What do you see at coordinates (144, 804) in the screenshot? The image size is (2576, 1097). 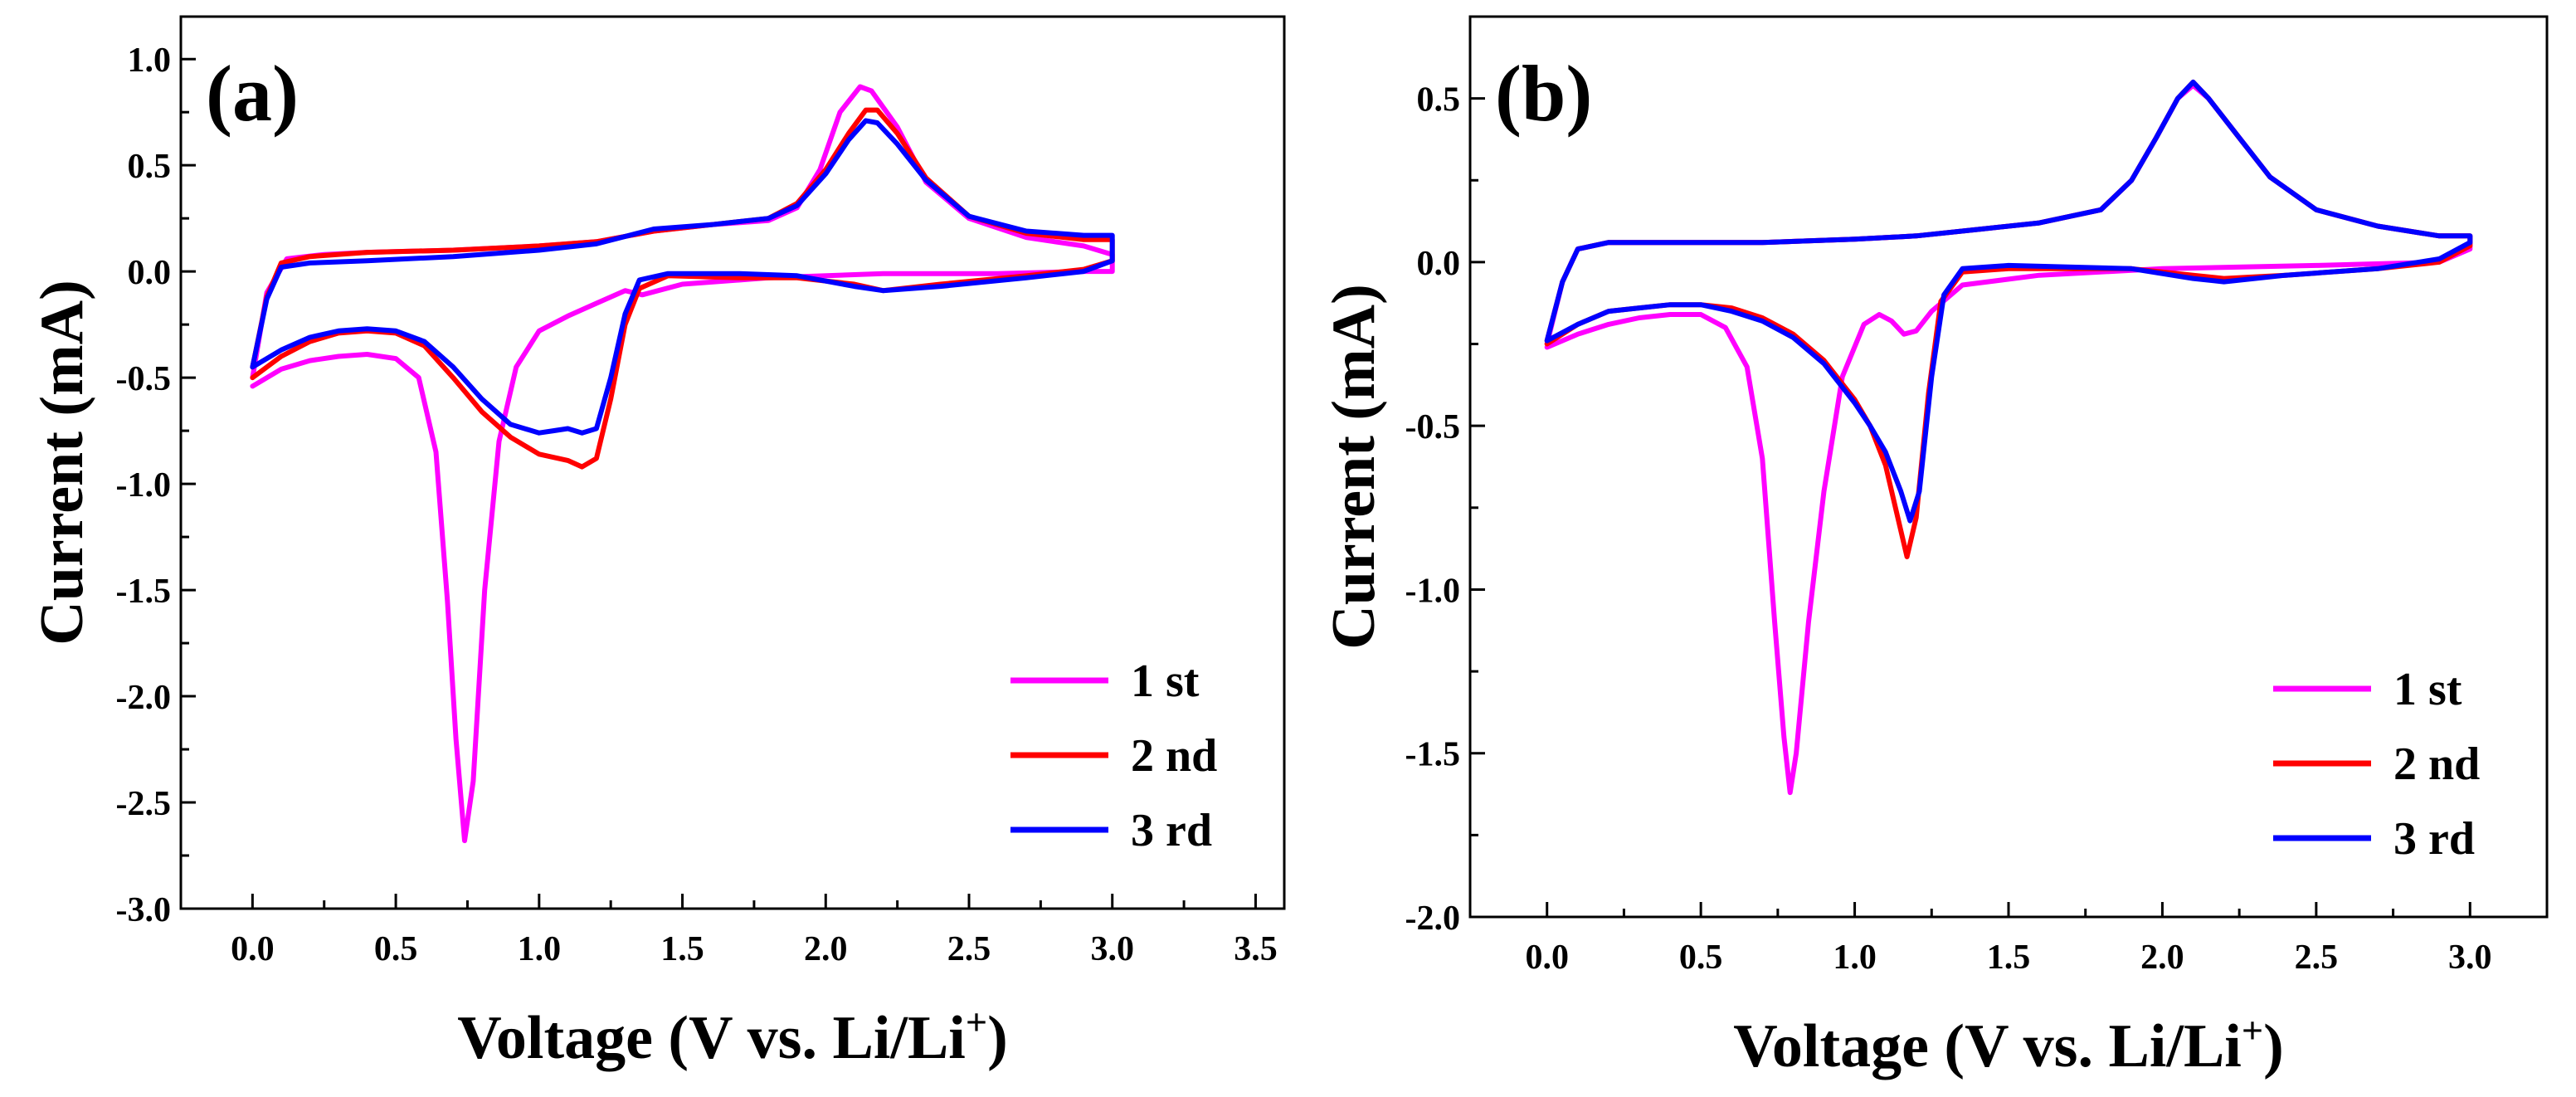 I see `y-tick-label: -2.5` at bounding box center [144, 804].